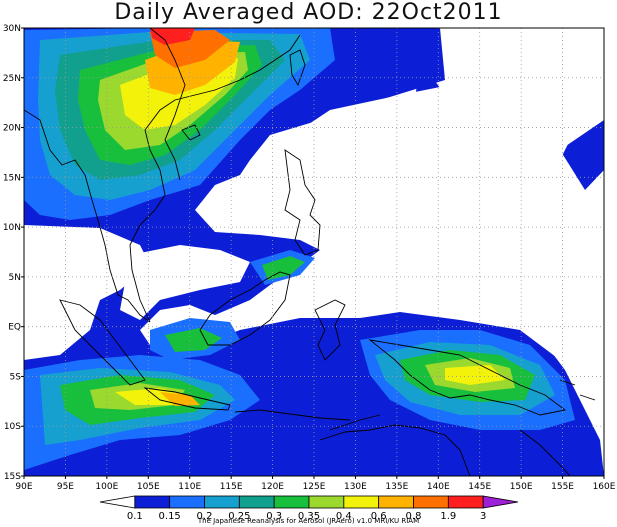 This screenshot has height=527, width=617. Describe the element at coordinates (330, 330) in the screenshot. I see `island-sulawesi` at that location.